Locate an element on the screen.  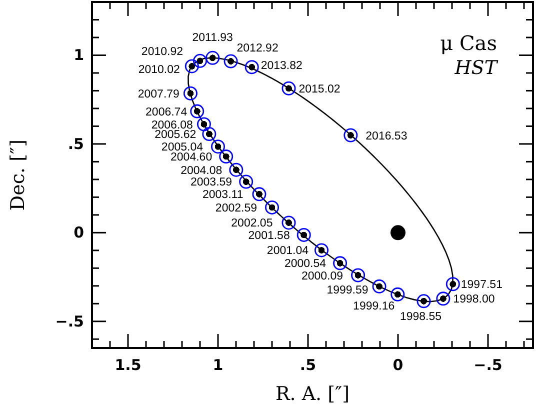
annotation: 1999.16 is located at coordinates (374, 306).